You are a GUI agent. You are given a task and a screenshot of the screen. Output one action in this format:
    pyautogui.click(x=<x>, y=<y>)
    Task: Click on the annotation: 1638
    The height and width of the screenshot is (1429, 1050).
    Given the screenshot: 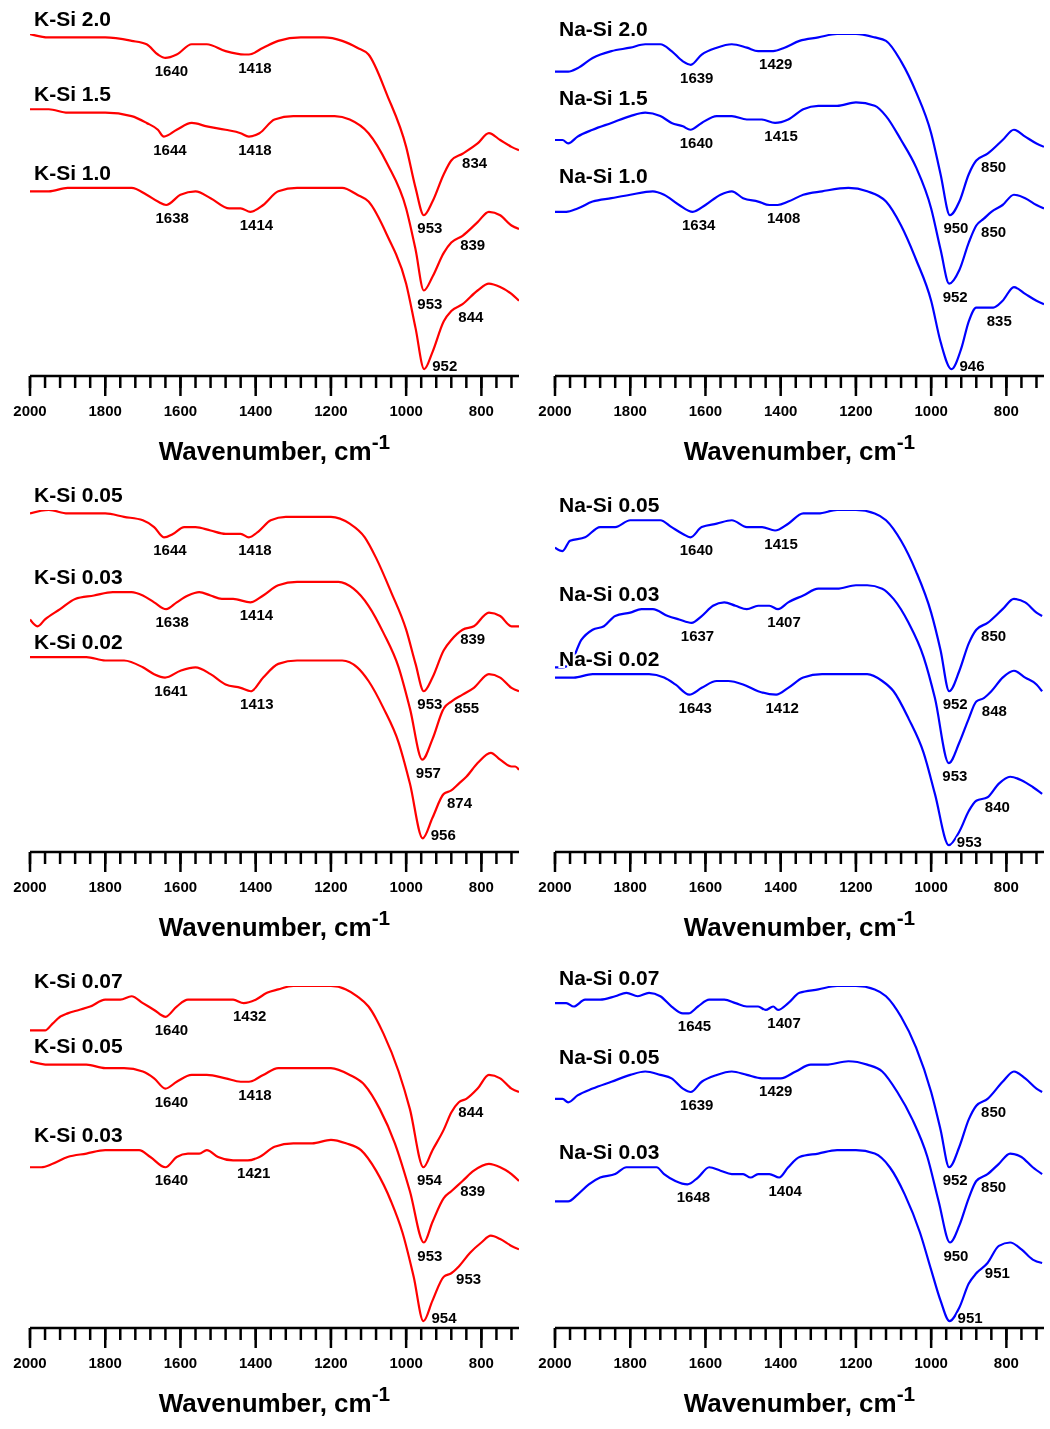 What is the action you would take?
    pyautogui.click(x=172, y=217)
    